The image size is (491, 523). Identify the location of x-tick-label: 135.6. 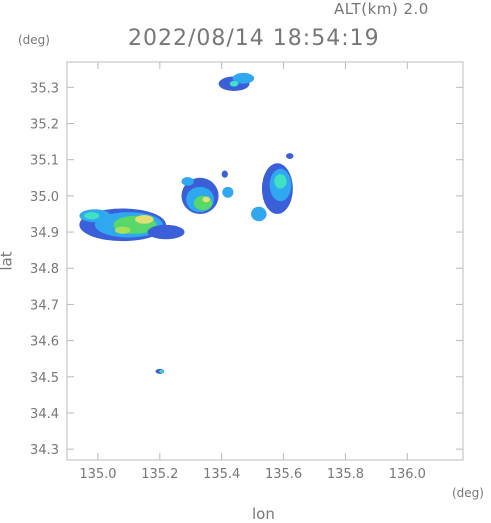
(283, 474).